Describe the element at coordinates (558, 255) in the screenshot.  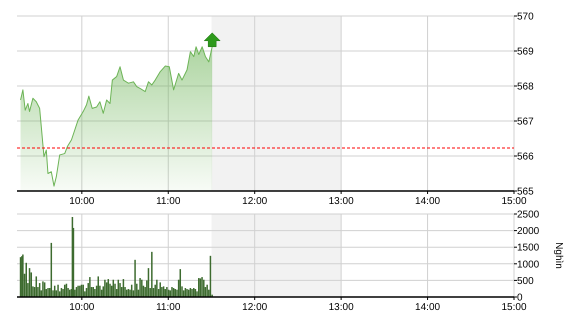
I see `y-axis-title: Nghìn` at that location.